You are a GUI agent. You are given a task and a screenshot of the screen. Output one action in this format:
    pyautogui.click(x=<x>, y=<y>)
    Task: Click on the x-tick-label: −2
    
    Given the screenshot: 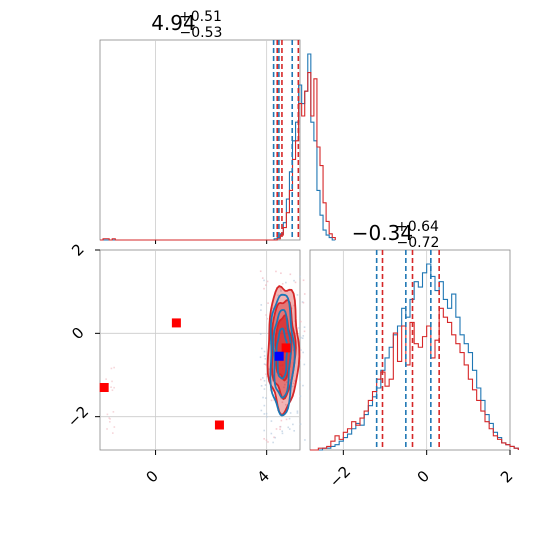 What is the action you would take?
    pyautogui.click(x=340, y=477)
    